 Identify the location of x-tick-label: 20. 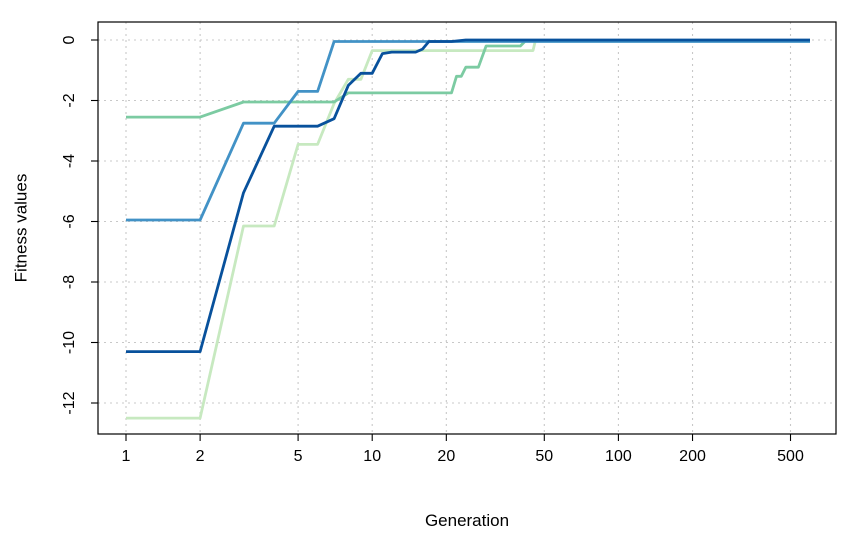
(446, 456).